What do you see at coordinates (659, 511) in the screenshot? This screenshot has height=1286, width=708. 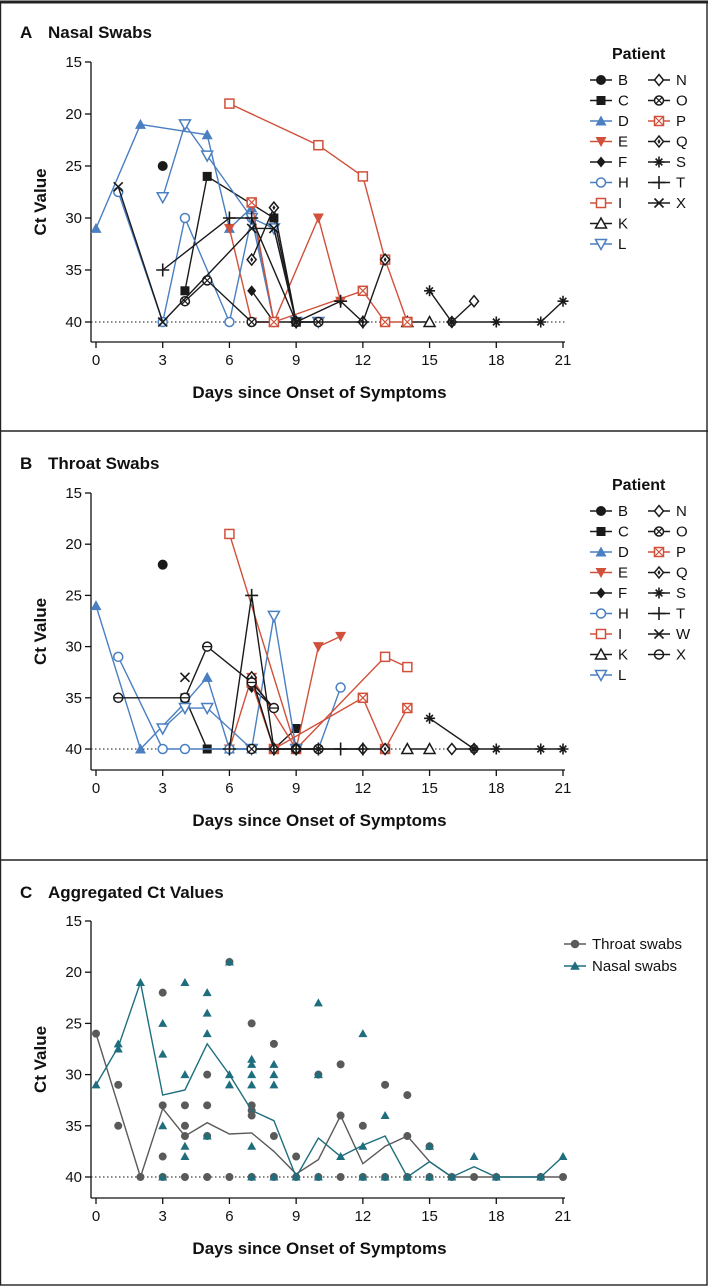 I see `legend-marker-n` at bounding box center [659, 511].